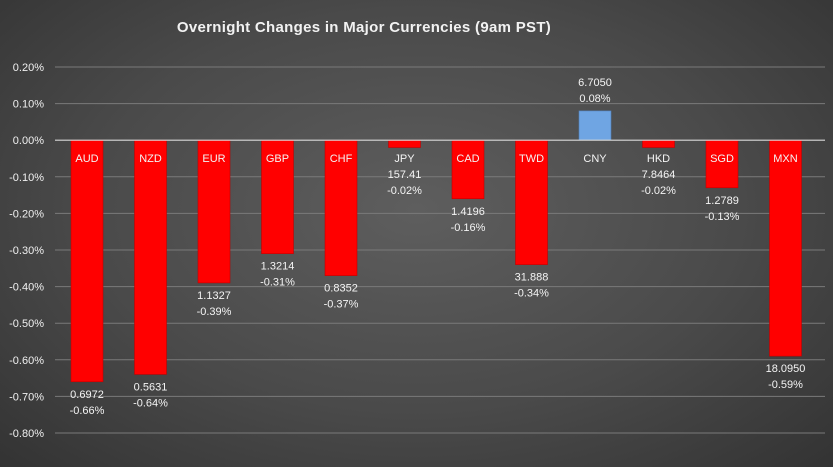 Image resolution: width=833 pixels, height=467 pixels. I want to click on percent-label: 0.08%, so click(594, 99).